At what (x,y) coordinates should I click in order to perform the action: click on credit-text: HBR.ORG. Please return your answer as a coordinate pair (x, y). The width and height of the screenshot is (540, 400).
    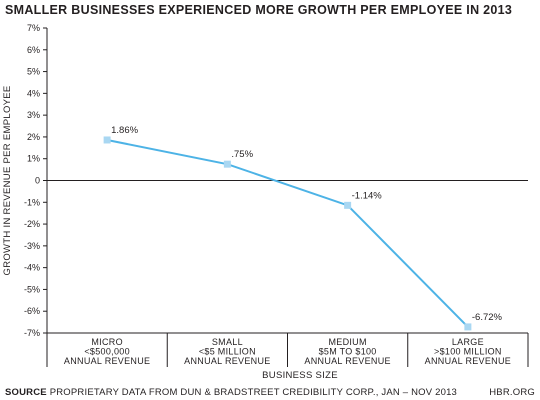
    Looking at the image, I should click on (512, 392).